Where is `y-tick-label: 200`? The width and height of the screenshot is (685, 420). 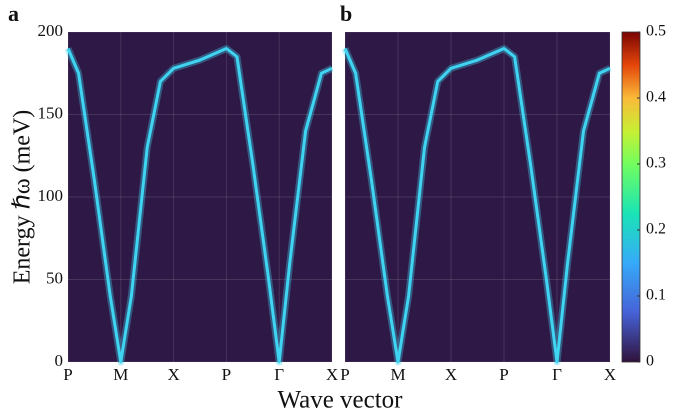
y-tick-label: 200 is located at coordinates (51, 30).